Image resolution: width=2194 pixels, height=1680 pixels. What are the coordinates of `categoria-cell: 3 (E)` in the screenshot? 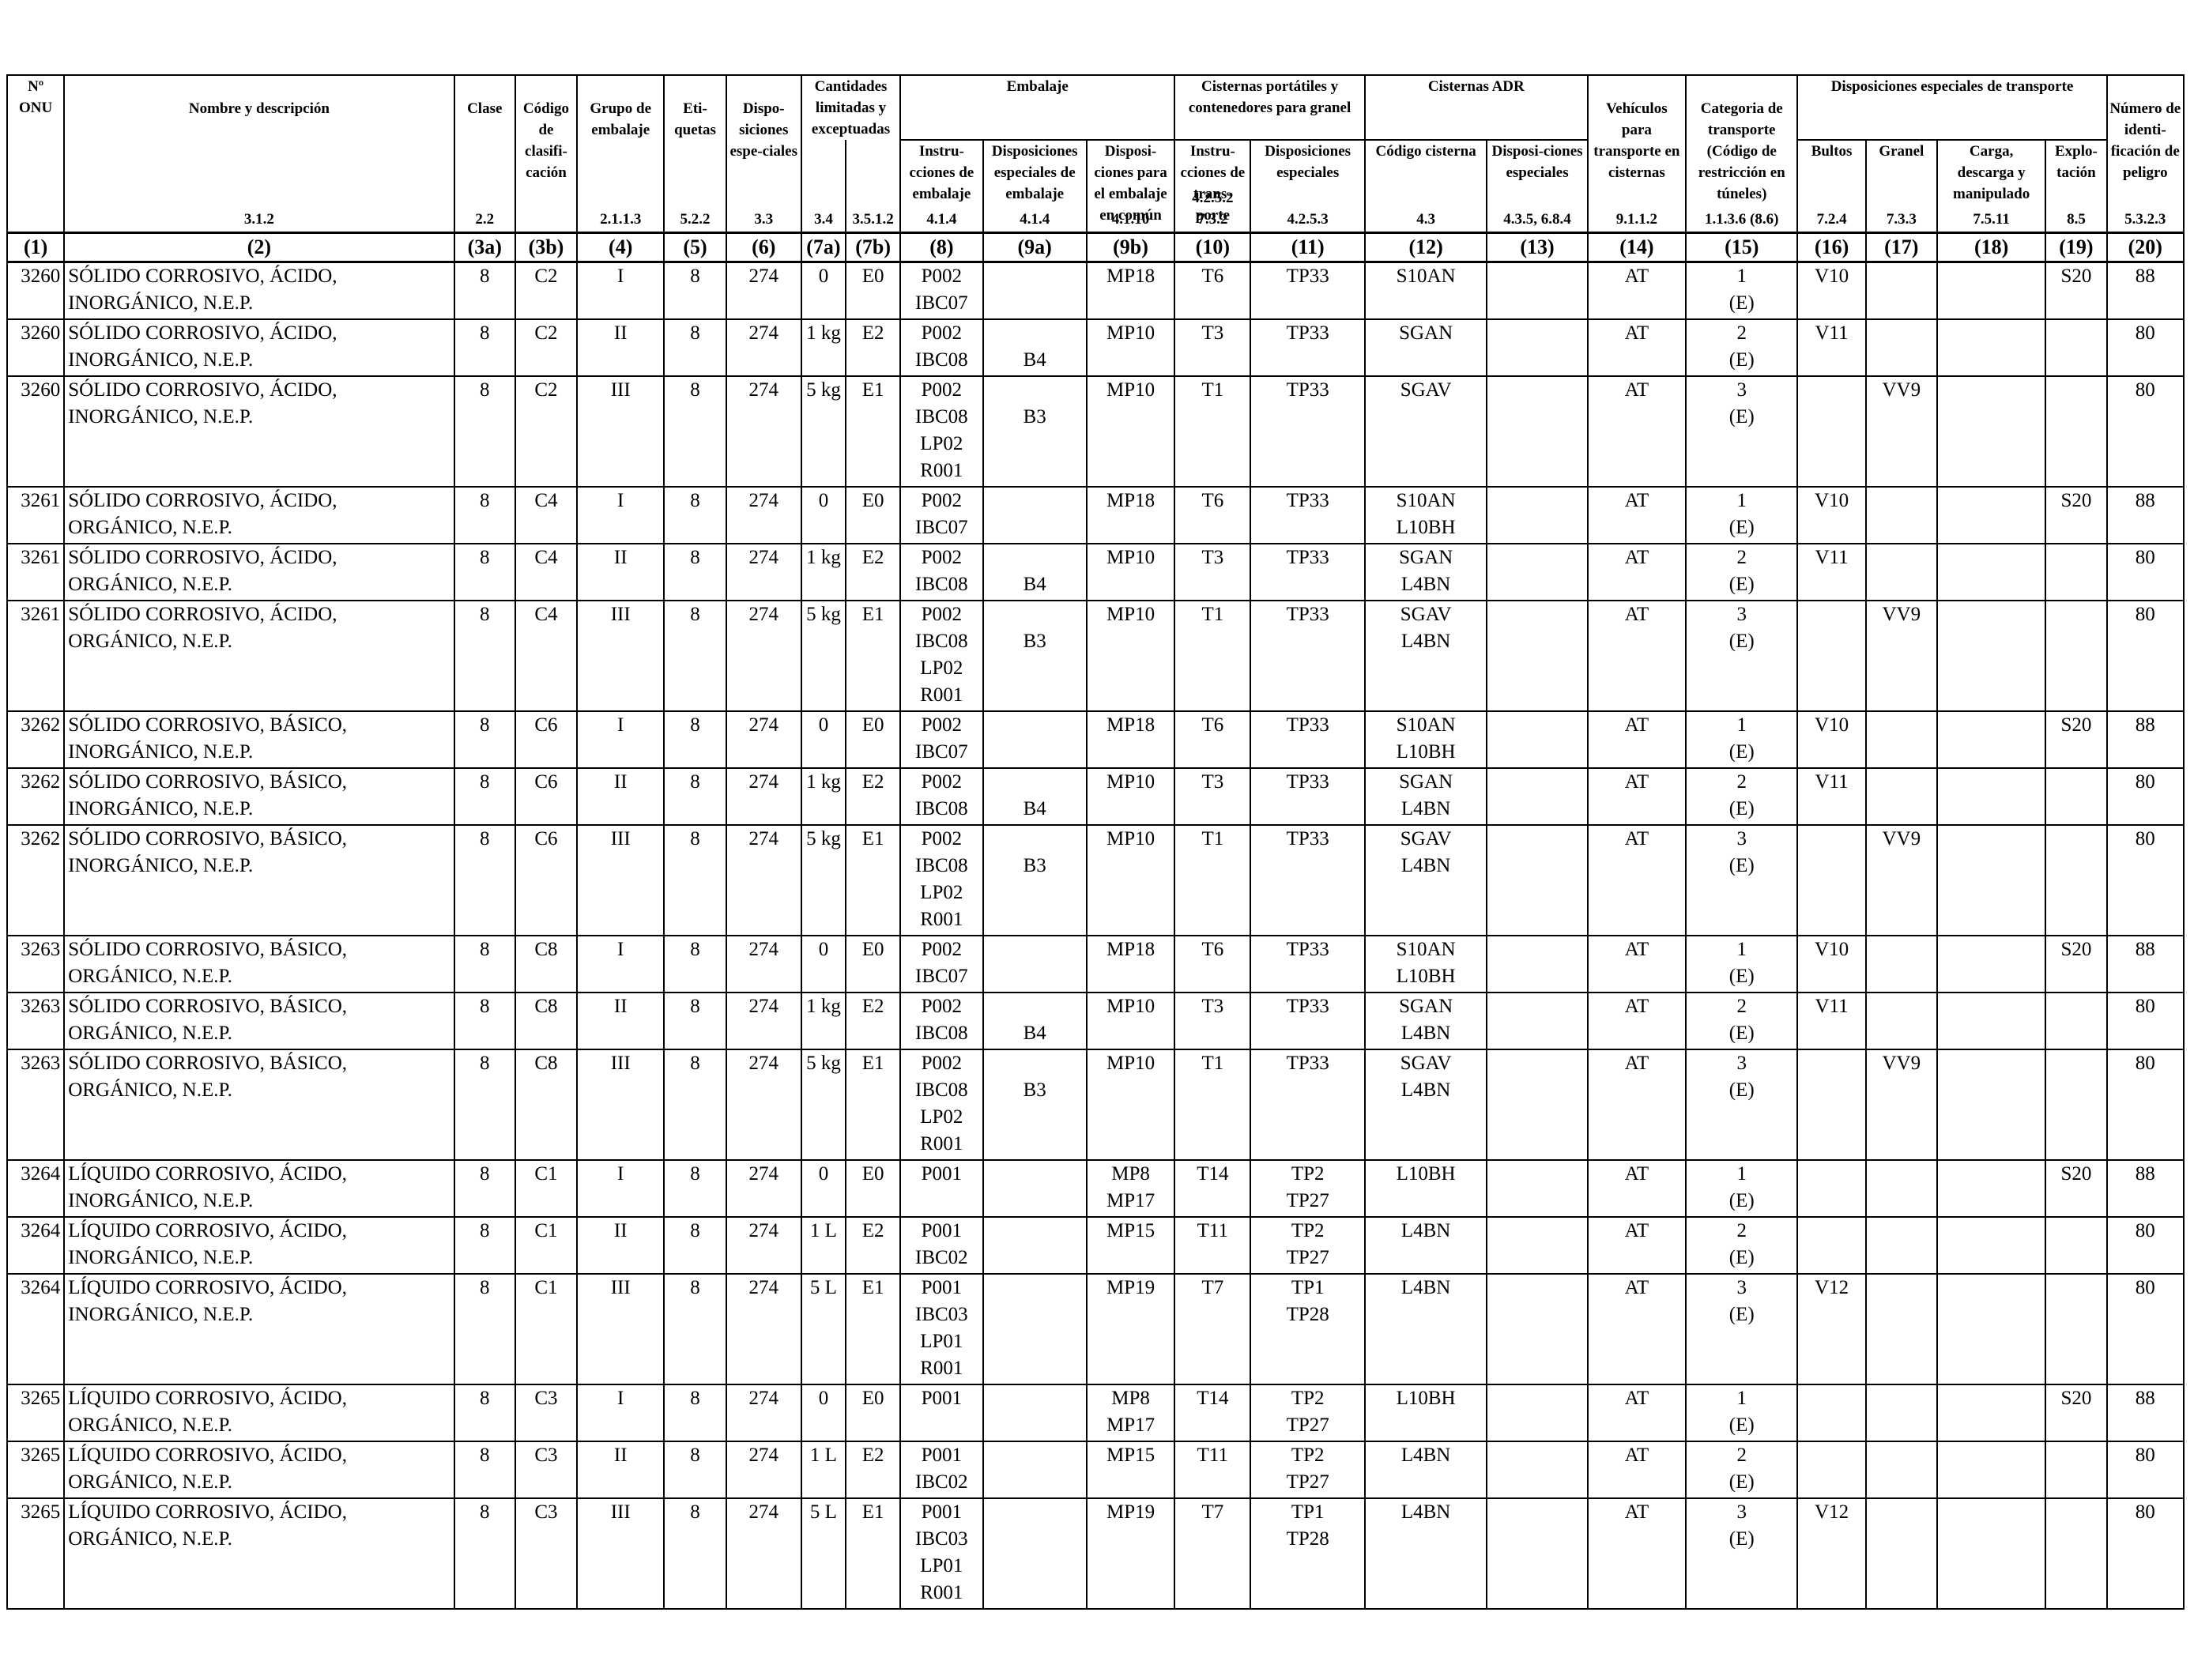 It's located at (1742, 432).